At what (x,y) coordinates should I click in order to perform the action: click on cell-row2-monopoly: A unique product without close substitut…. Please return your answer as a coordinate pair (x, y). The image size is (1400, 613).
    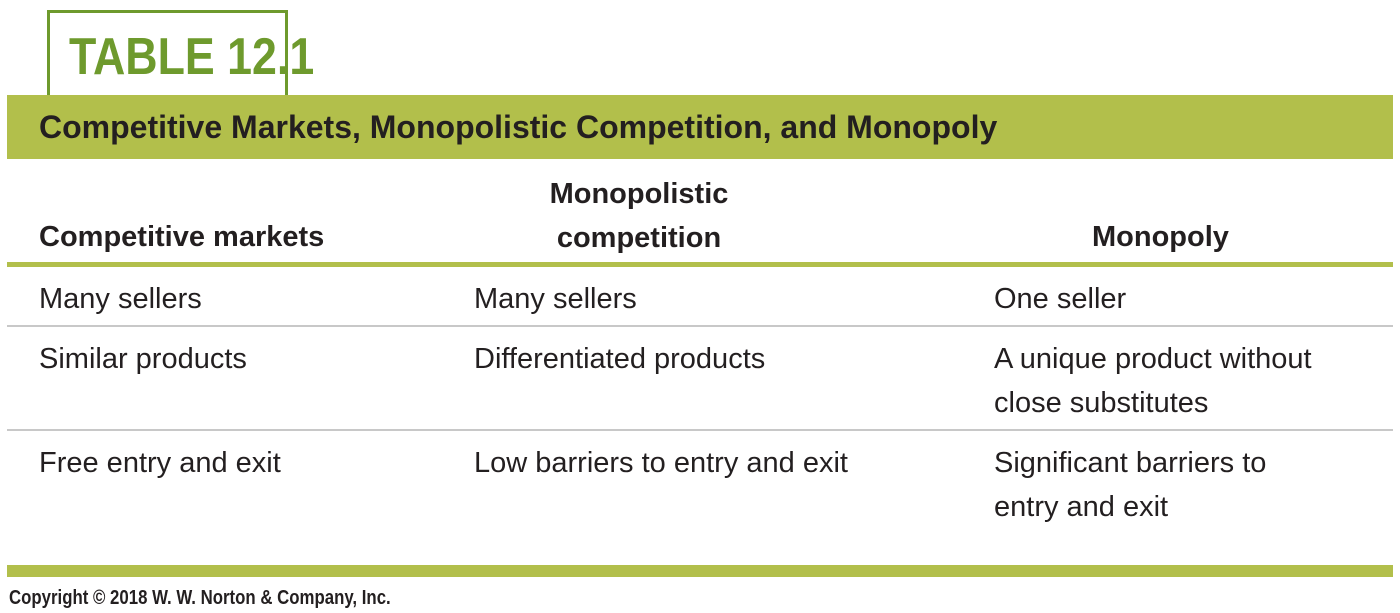
    Looking at the image, I should click on (1191, 381).